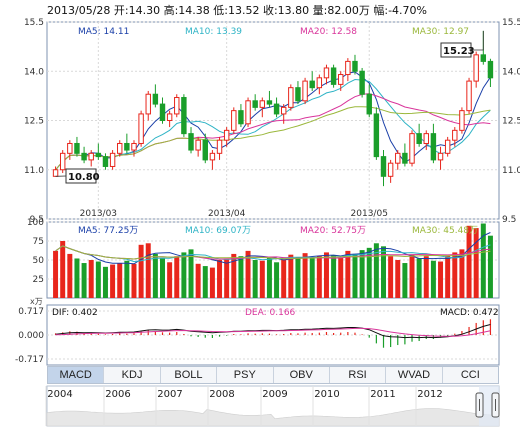 This screenshot has width=520, height=432. Describe the element at coordinates (369, 214) in the screenshot. I see `price-xtick: 2013/05` at that location.